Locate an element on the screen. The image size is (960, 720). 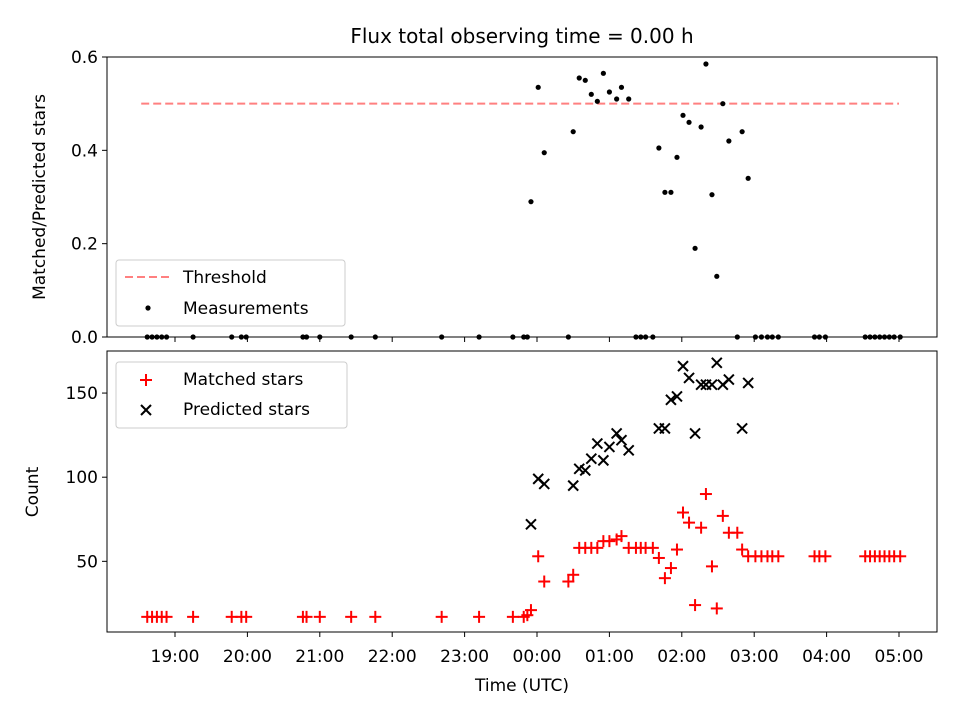
y-tick-label: 0.6 is located at coordinates (84, 58).